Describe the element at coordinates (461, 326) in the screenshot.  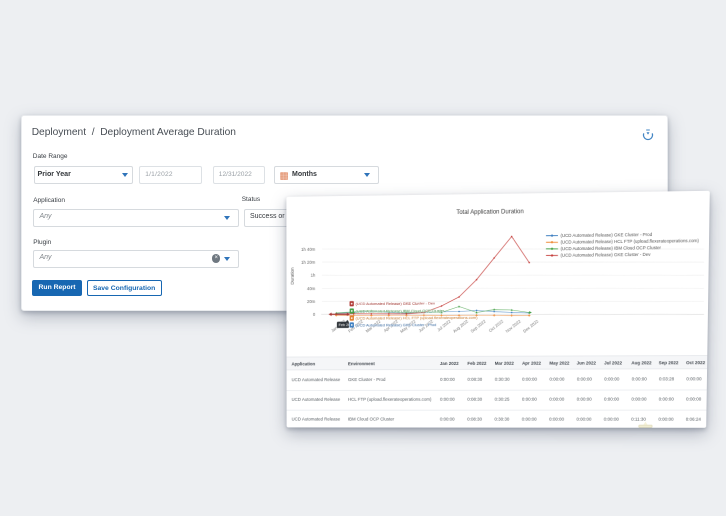
I see `svg-text: Aug 2022` at that location.